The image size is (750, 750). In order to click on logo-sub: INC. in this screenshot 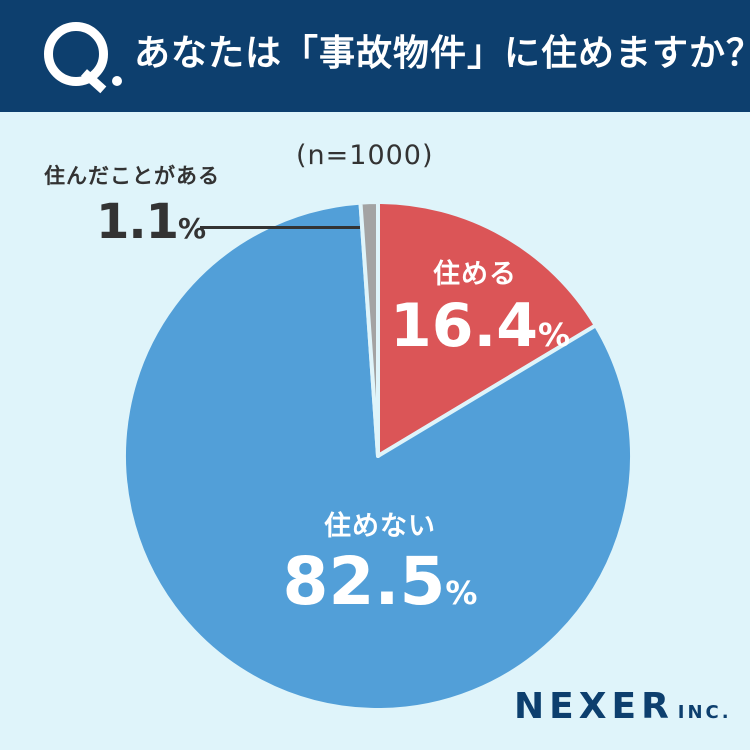, I will do `click(704, 712)`.